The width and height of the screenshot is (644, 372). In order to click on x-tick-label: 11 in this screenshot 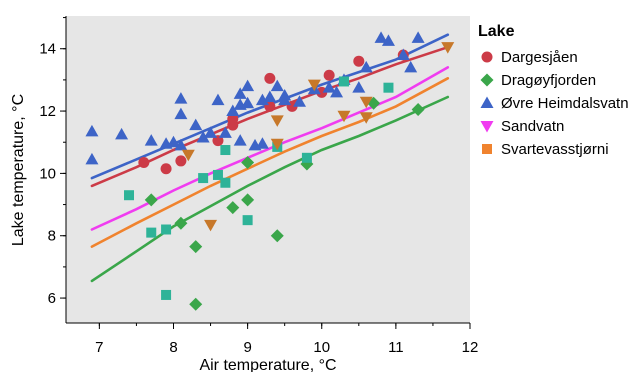, I will do `click(396, 347)`.